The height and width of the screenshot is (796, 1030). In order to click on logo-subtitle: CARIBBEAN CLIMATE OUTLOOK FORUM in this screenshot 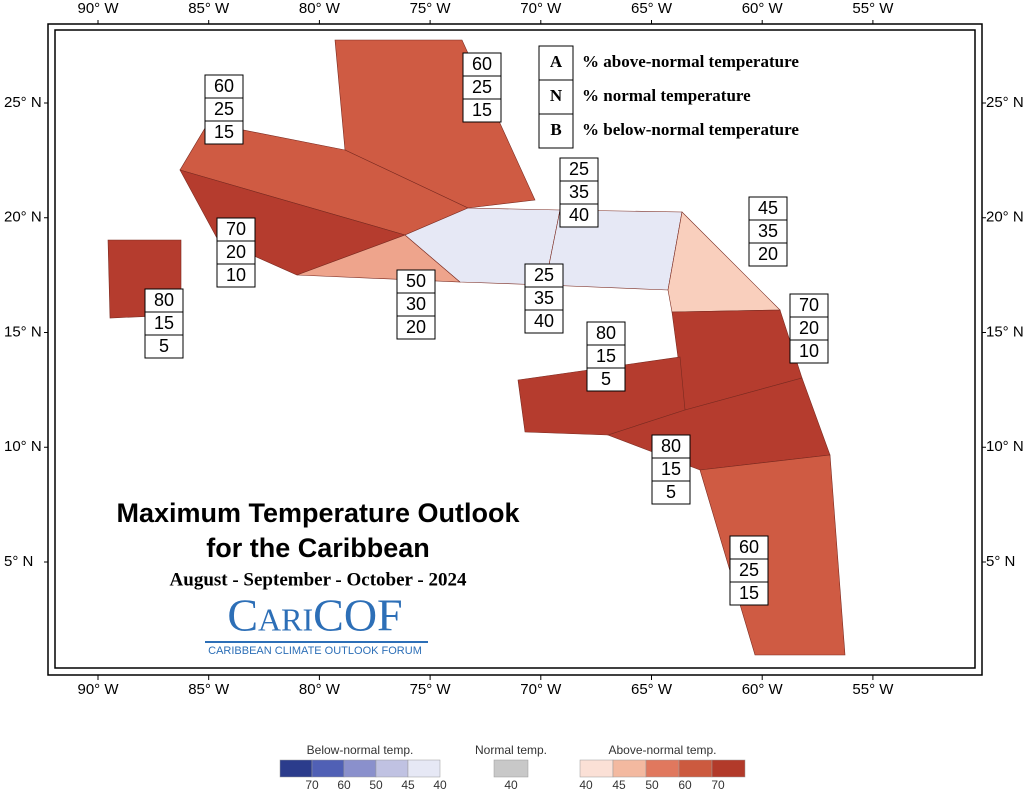, I will do `click(315, 651)`.